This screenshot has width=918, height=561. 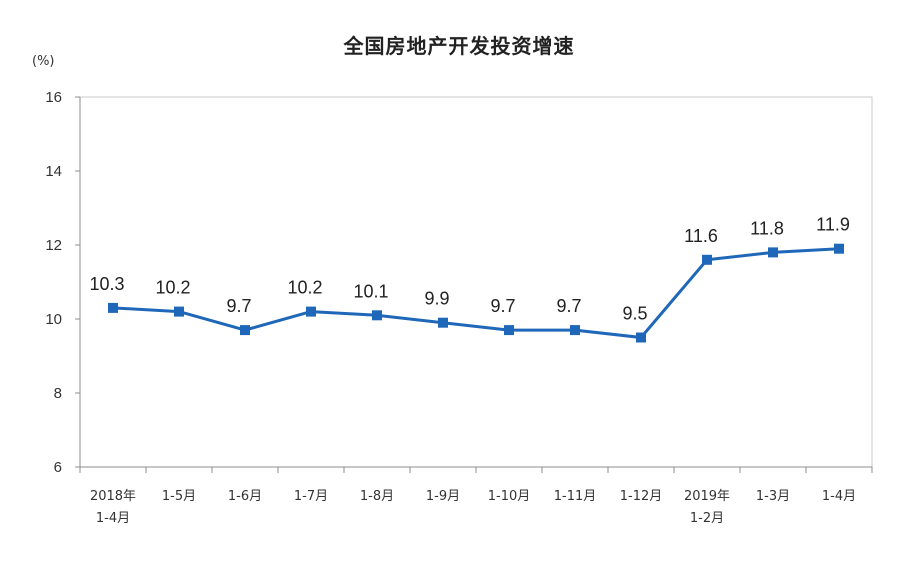 I want to click on data-label: 11.6, so click(x=701, y=236).